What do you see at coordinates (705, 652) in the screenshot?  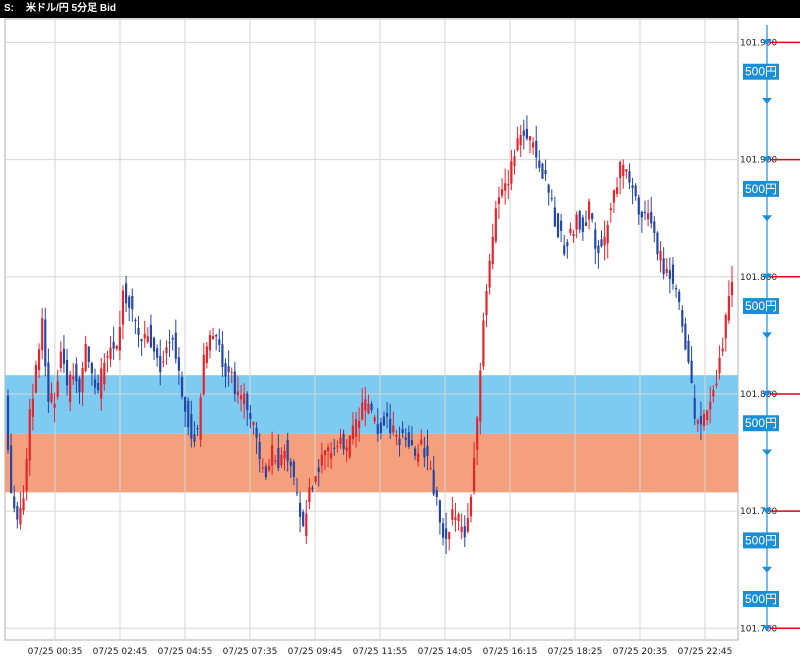 I see `x-tick-label: 07/25 22:45` at bounding box center [705, 652].